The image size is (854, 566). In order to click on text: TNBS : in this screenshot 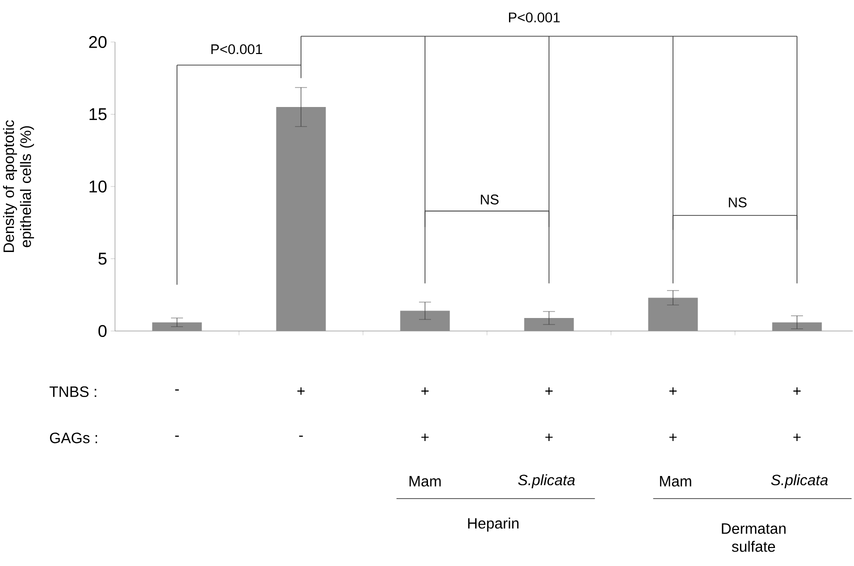, I will do `click(73, 391)`.